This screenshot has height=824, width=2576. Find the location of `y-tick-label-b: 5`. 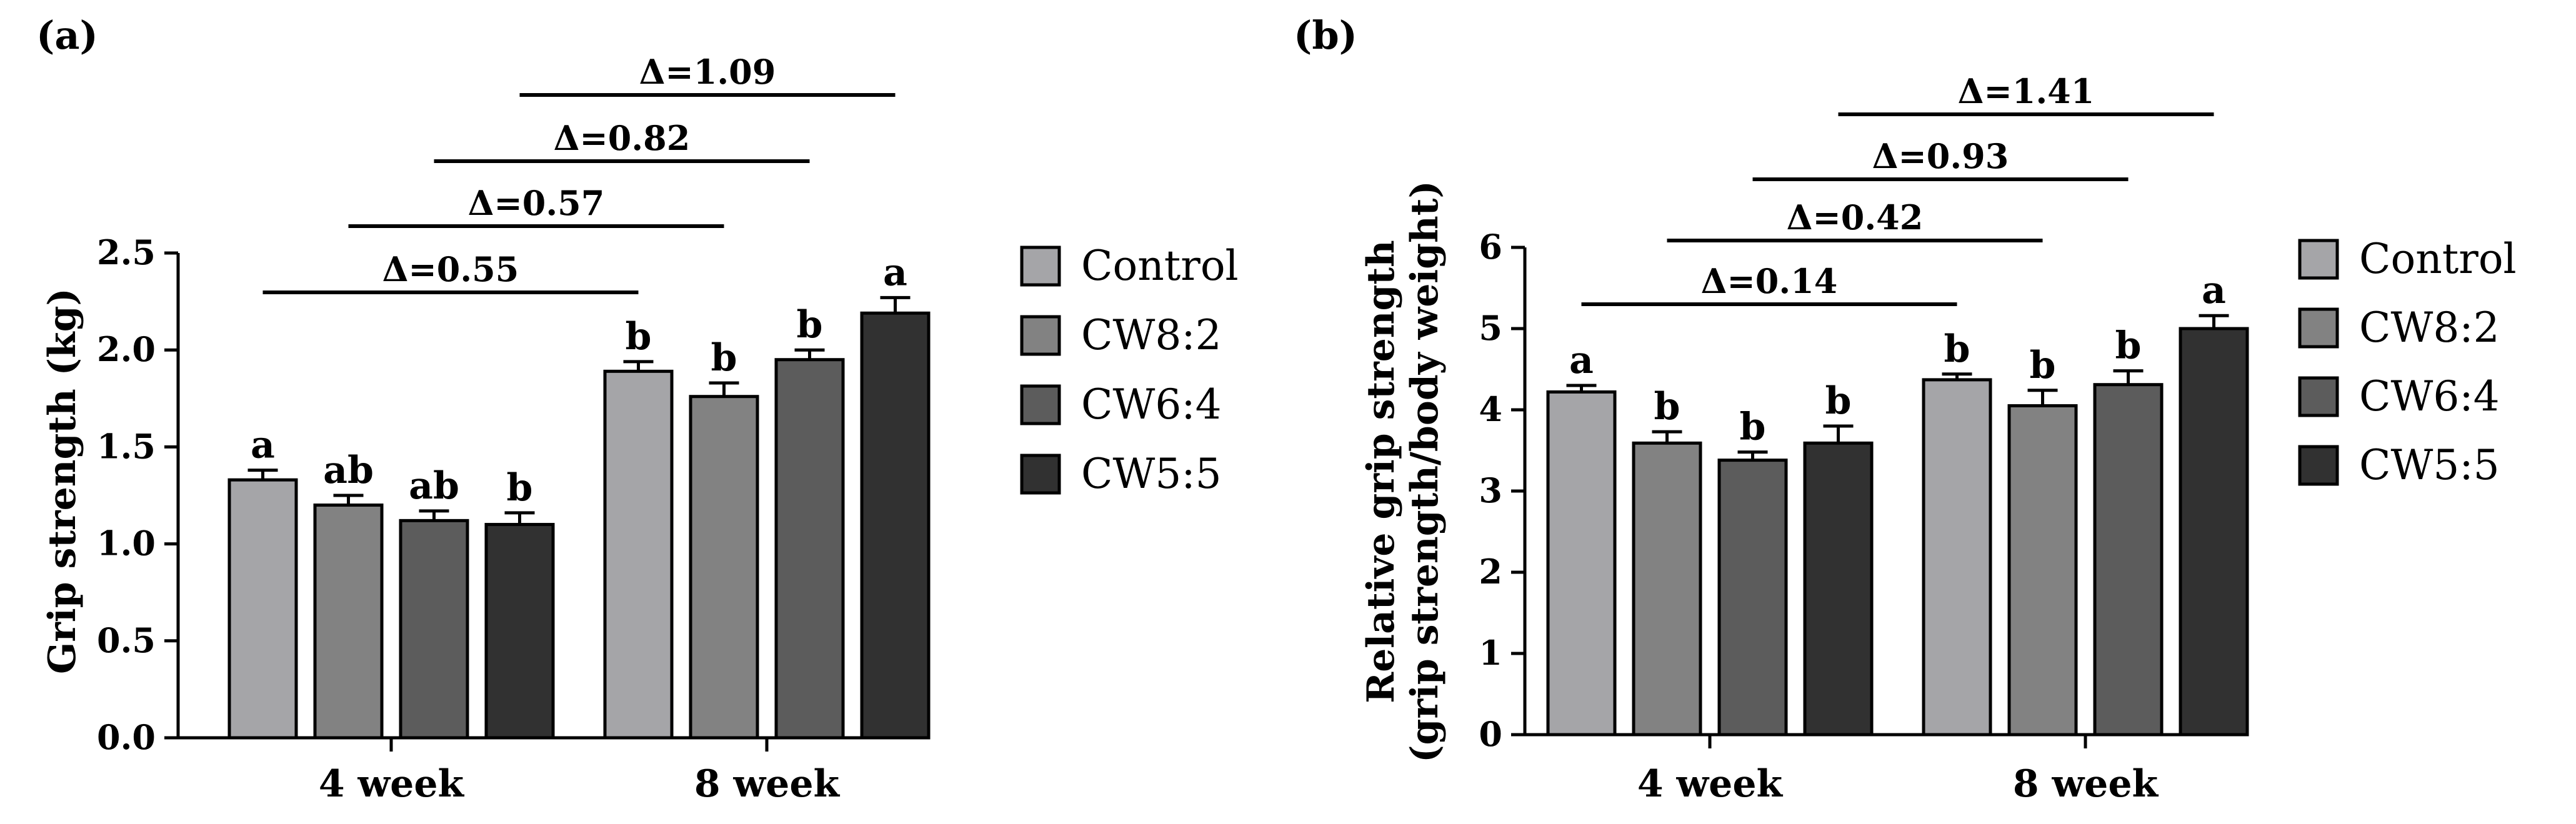

y-tick-label-b: 5 is located at coordinates (1490, 328).